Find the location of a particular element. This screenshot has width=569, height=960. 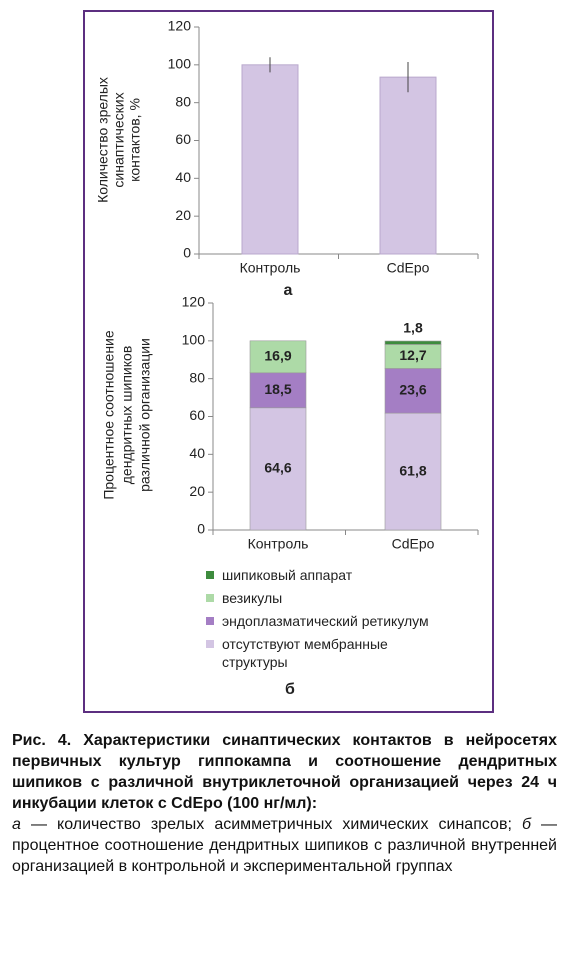

y-axis-label: дендритных шипиков is located at coordinates (127, 415).